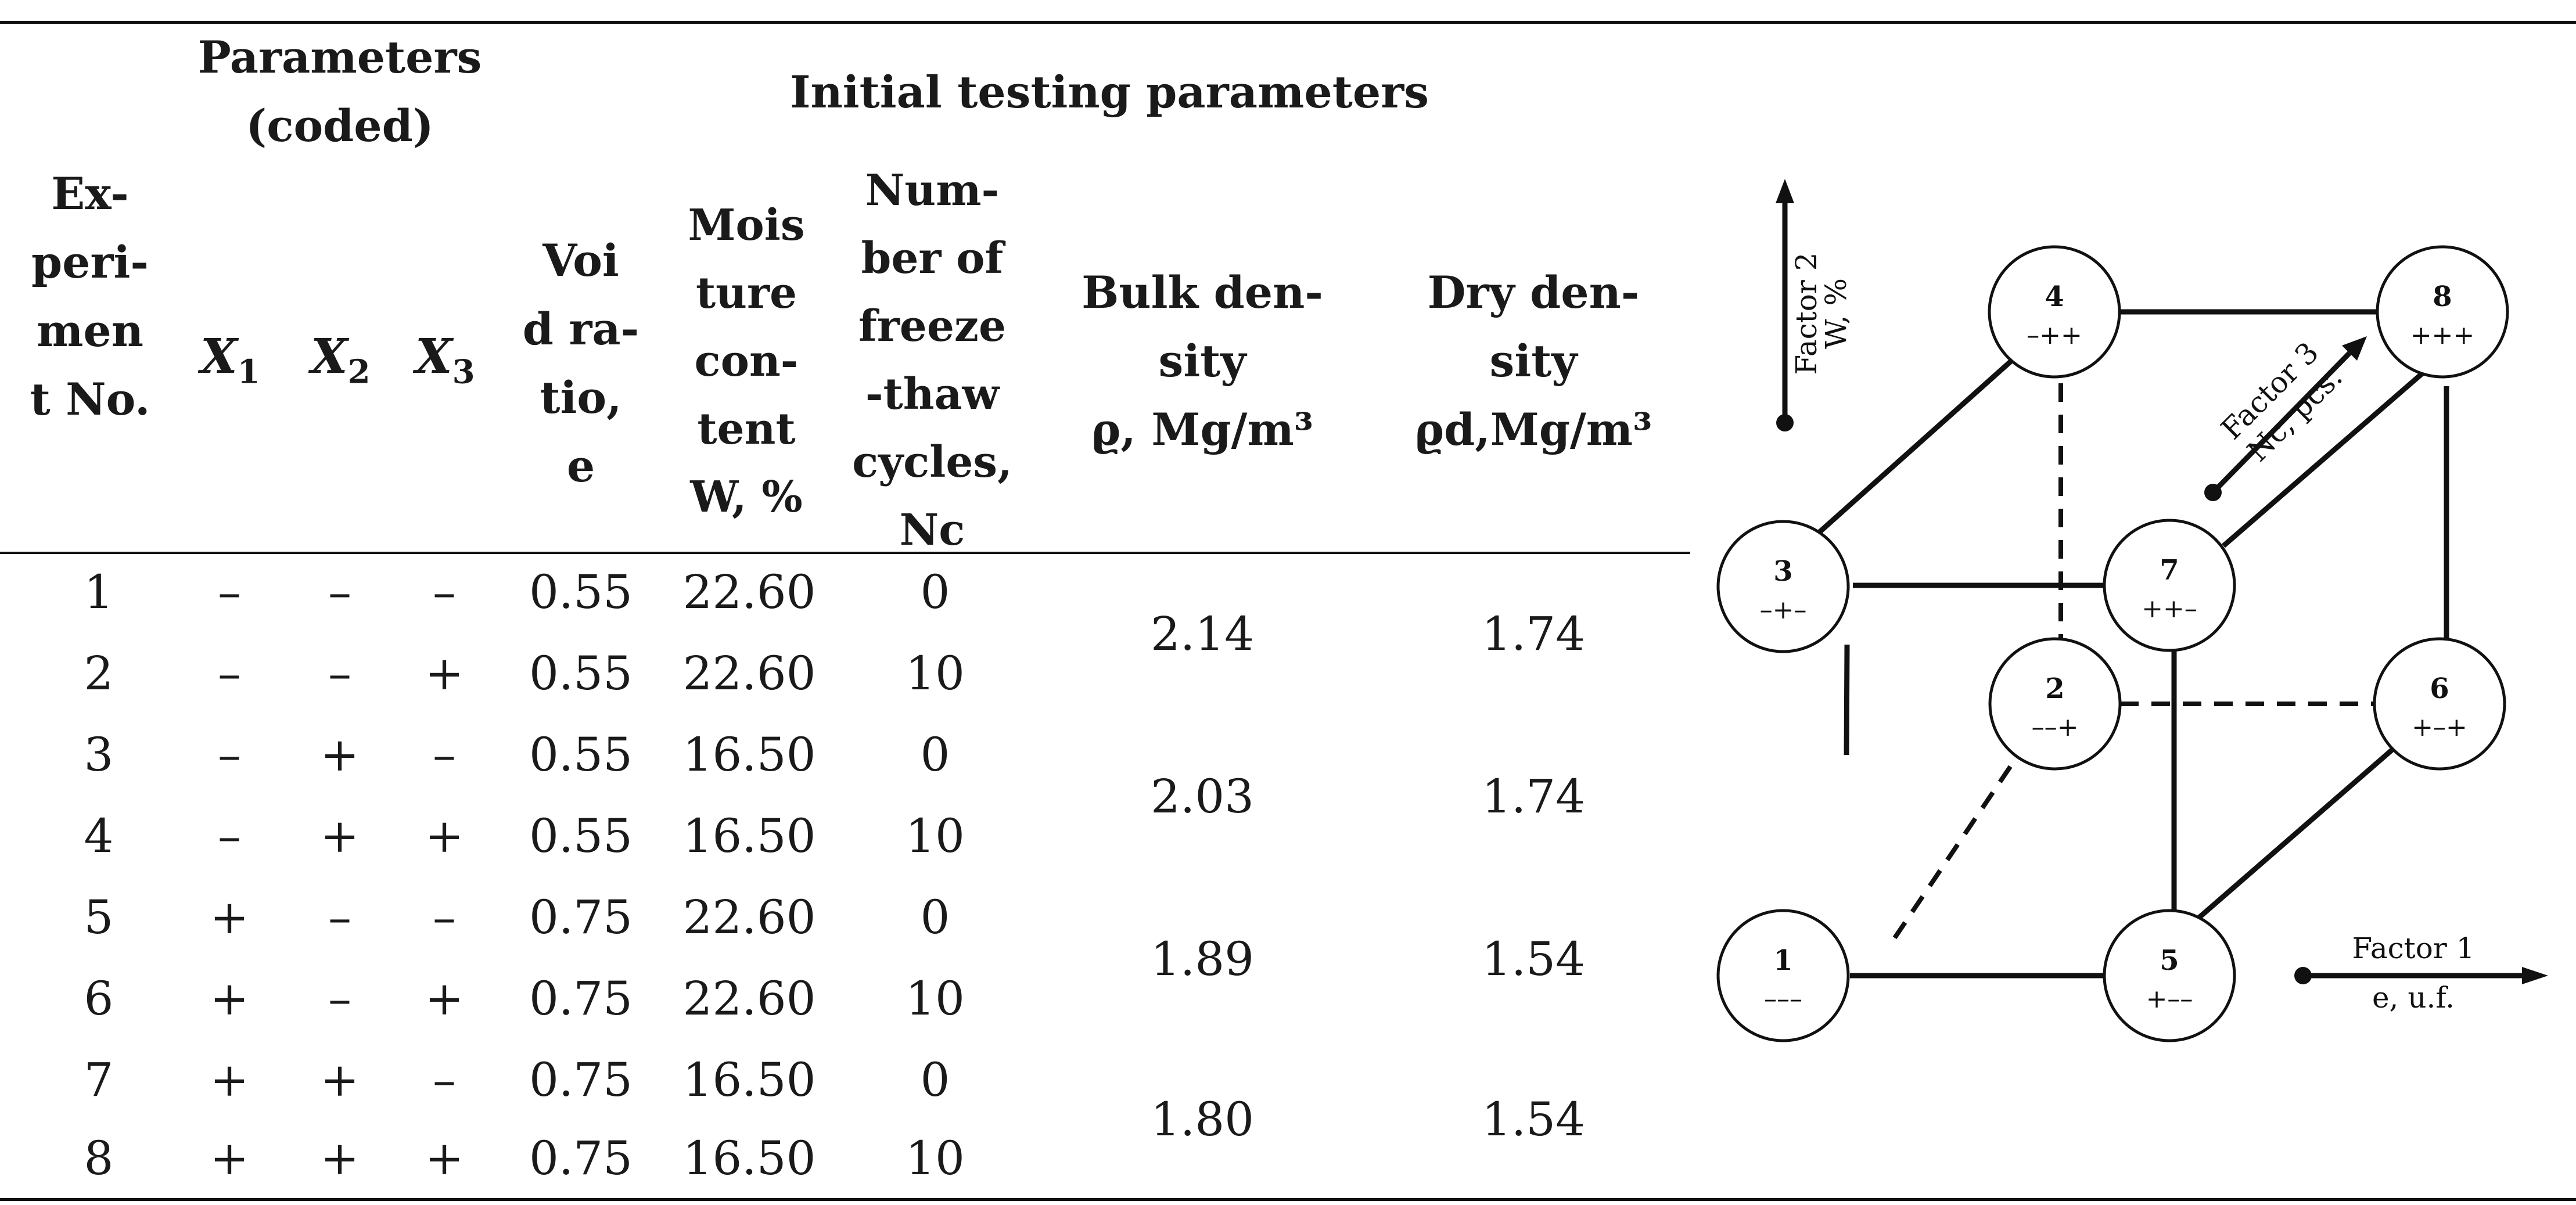 This screenshot has width=2576, height=1205. Describe the element at coordinates (2054, 296) in the screenshot. I see `node-number: 4` at that location.